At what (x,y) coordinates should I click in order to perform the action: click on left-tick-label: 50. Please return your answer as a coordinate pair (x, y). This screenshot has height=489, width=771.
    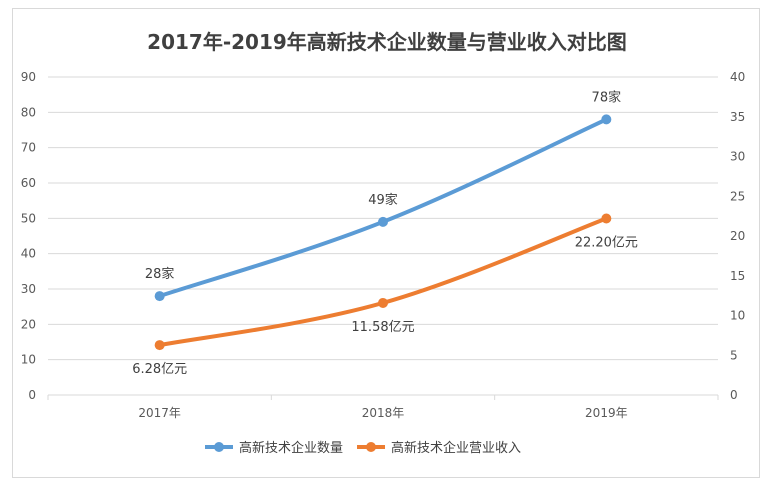
    Looking at the image, I should click on (28, 218).